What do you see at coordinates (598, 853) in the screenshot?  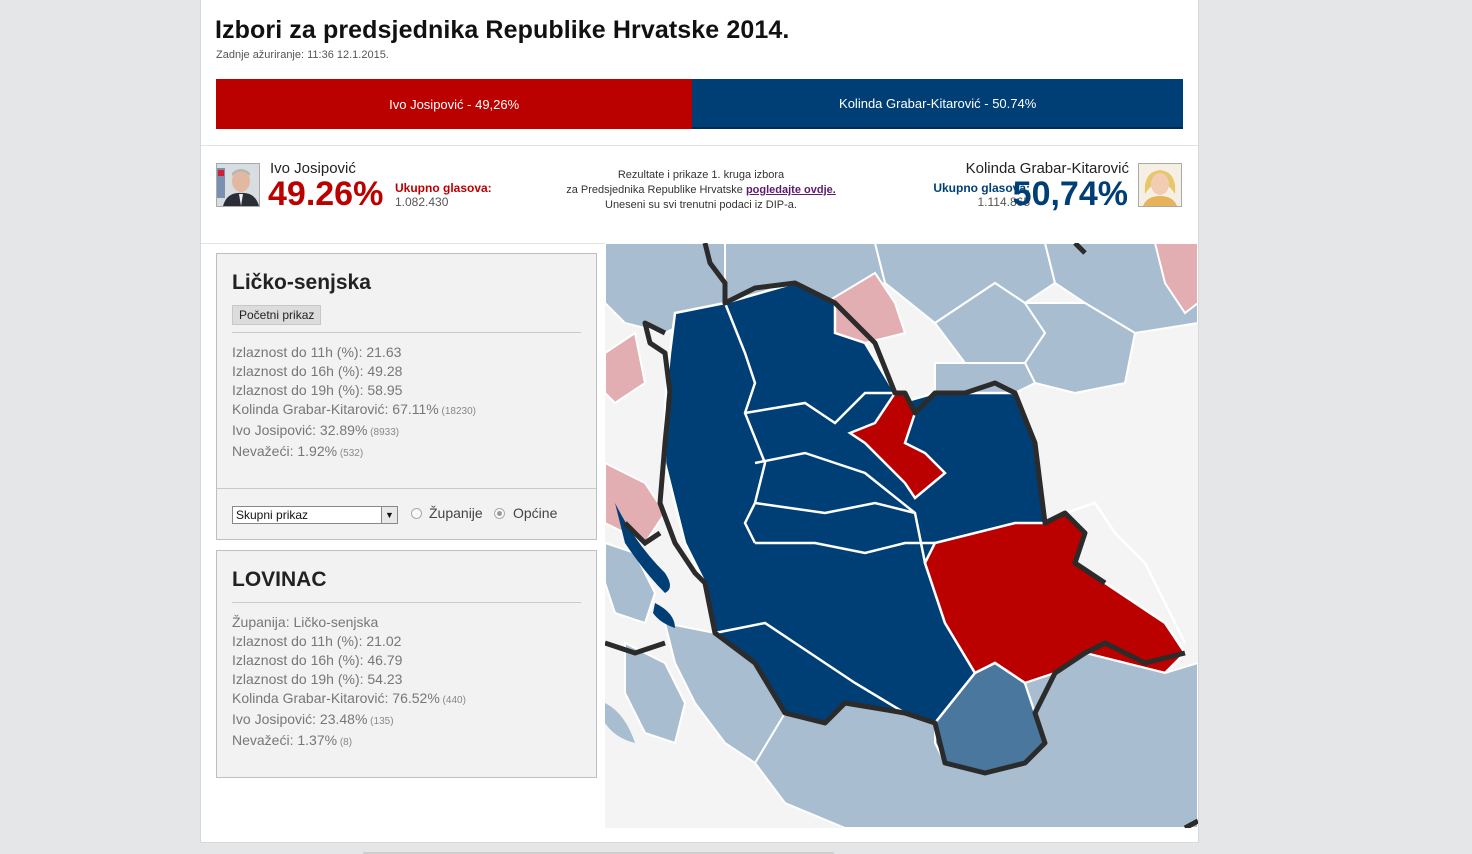 I see `bottom-strip` at bounding box center [598, 853].